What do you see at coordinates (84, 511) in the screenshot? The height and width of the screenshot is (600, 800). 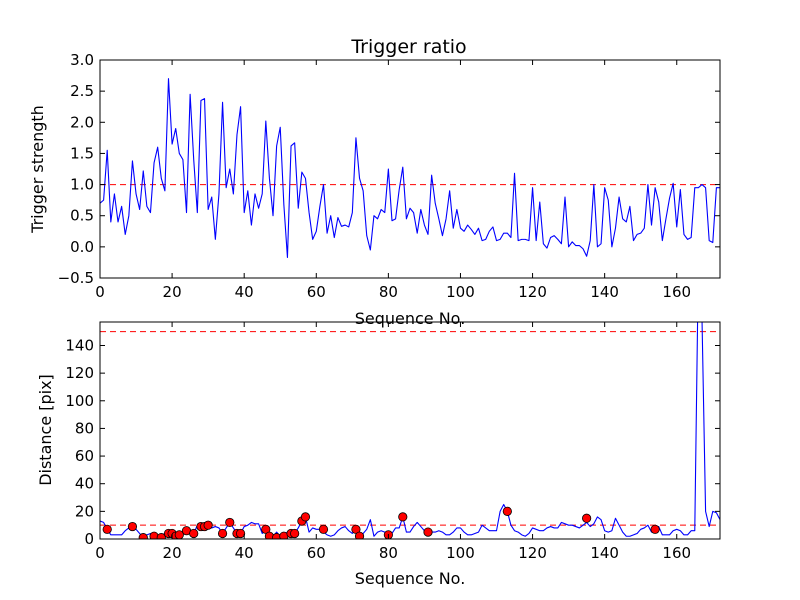 I see `y-tick-label: 20` at bounding box center [84, 511].